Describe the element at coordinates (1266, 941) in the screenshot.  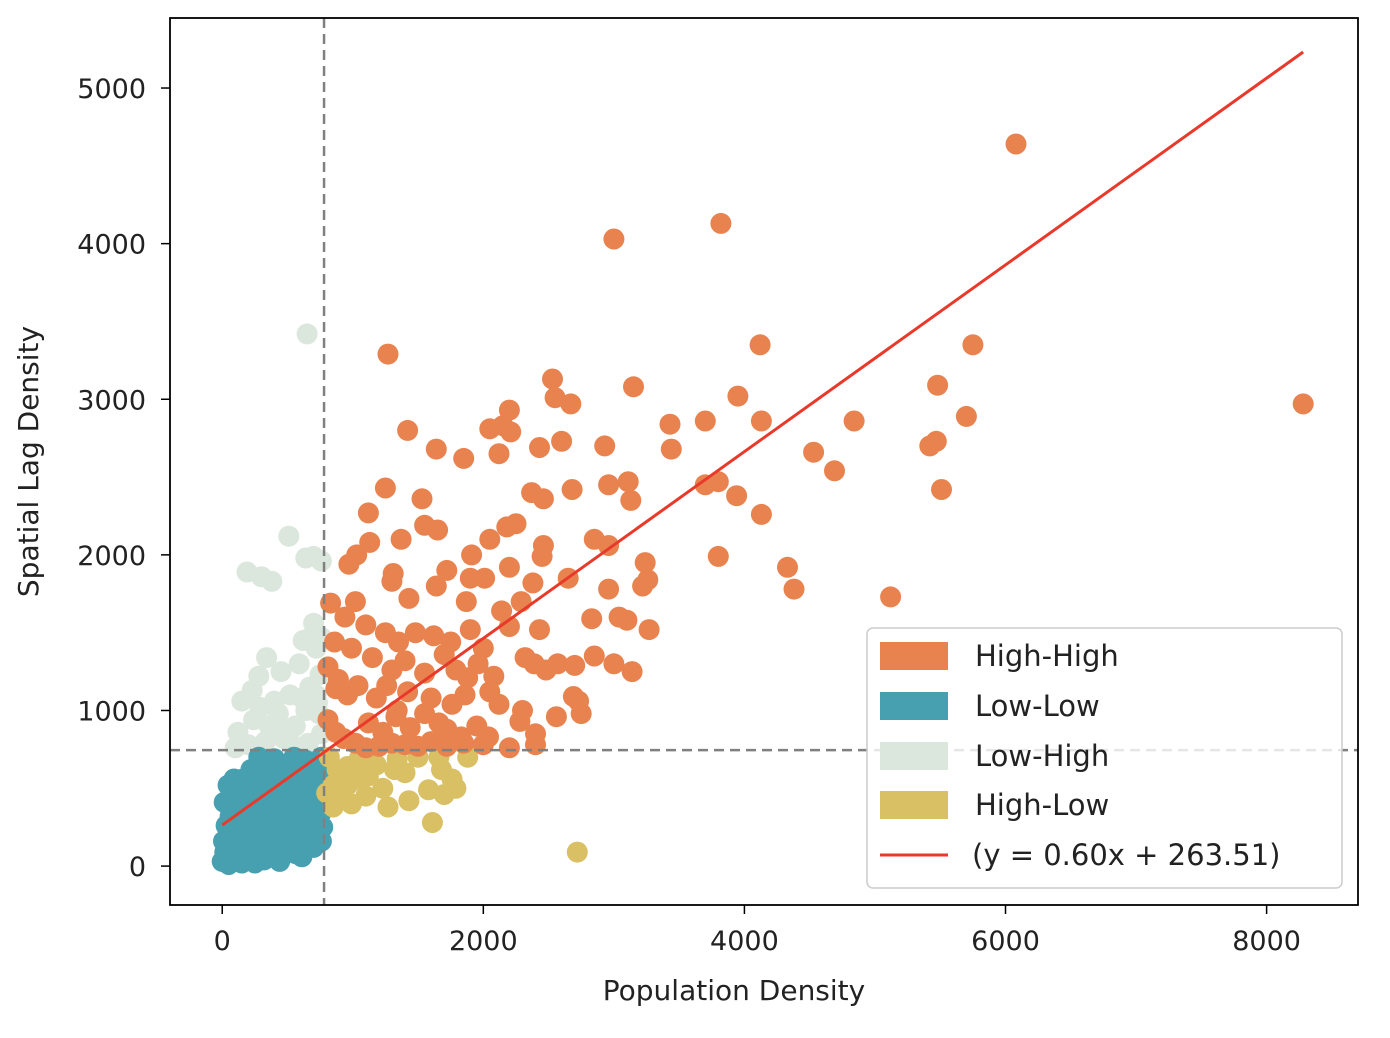
I see `x-tick-label: 8000` at that location.